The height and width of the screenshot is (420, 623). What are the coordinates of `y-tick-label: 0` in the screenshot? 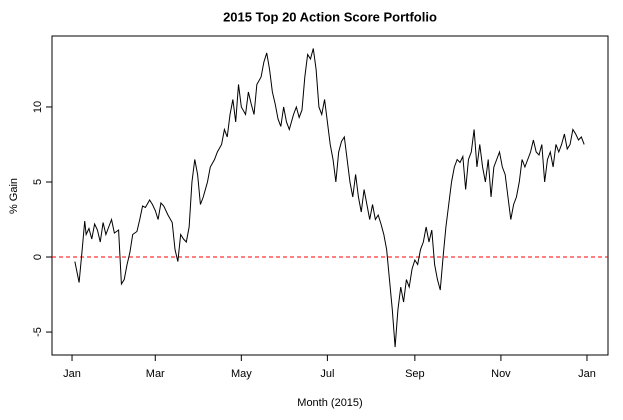 It's located at (38, 257).